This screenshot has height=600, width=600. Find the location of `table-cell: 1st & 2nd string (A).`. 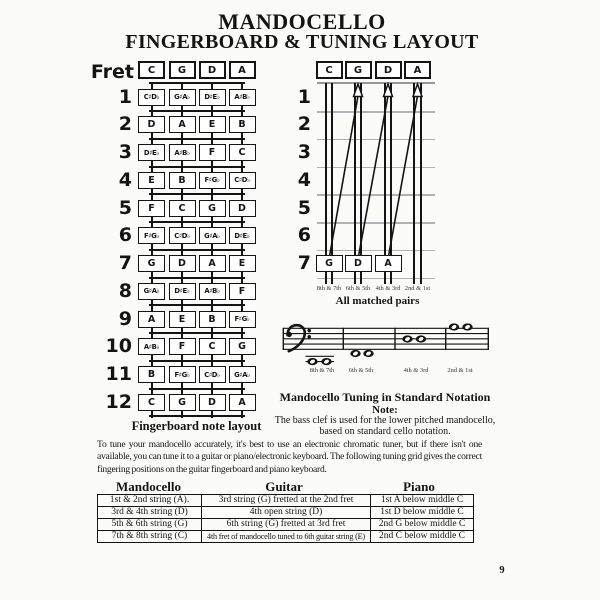

table-cell: 1st & 2nd string (A). is located at coordinates (149, 500).